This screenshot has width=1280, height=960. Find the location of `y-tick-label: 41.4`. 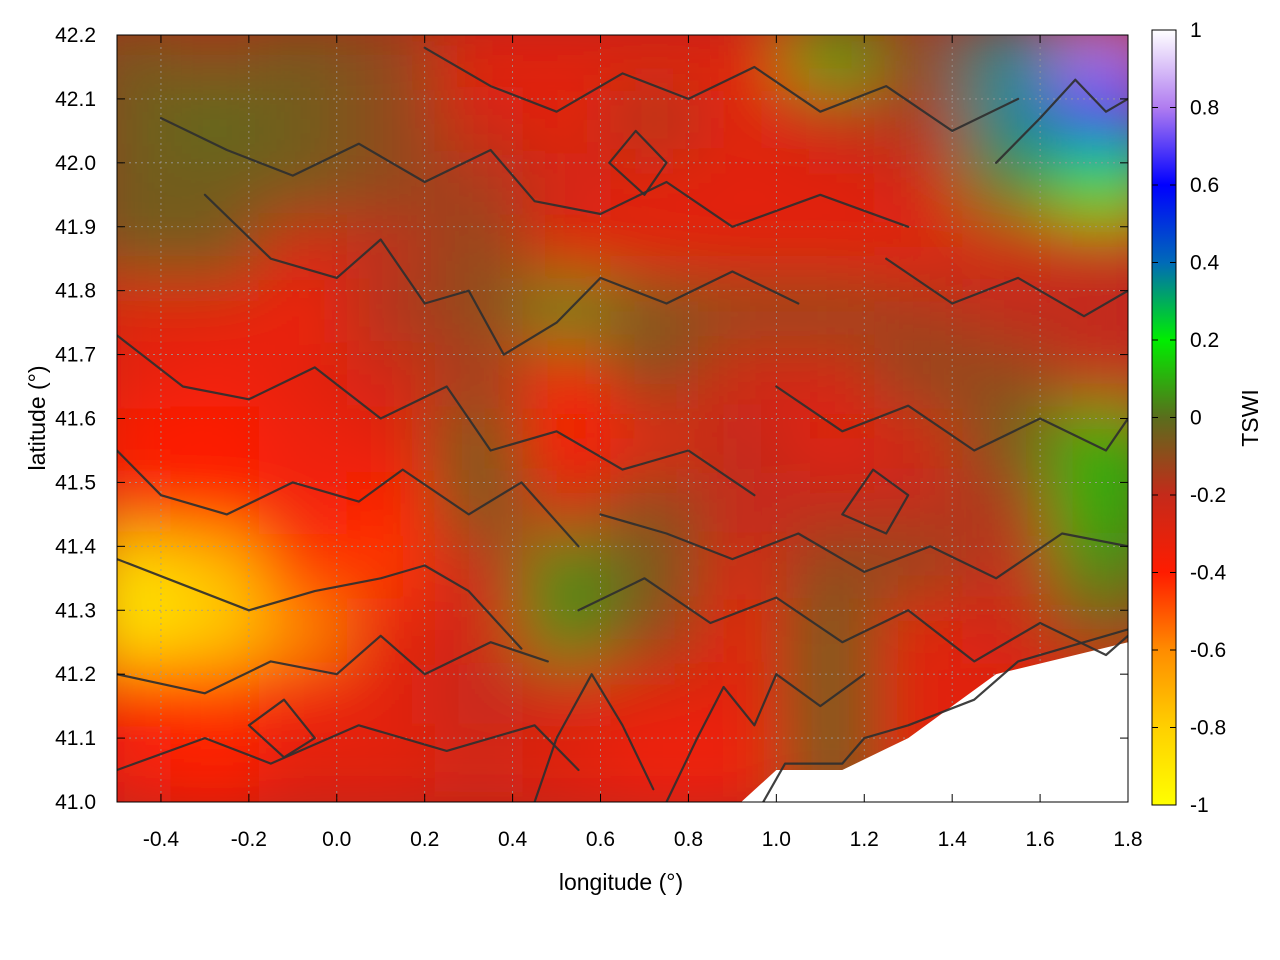

y-tick-label: 41.4 is located at coordinates (75, 546).